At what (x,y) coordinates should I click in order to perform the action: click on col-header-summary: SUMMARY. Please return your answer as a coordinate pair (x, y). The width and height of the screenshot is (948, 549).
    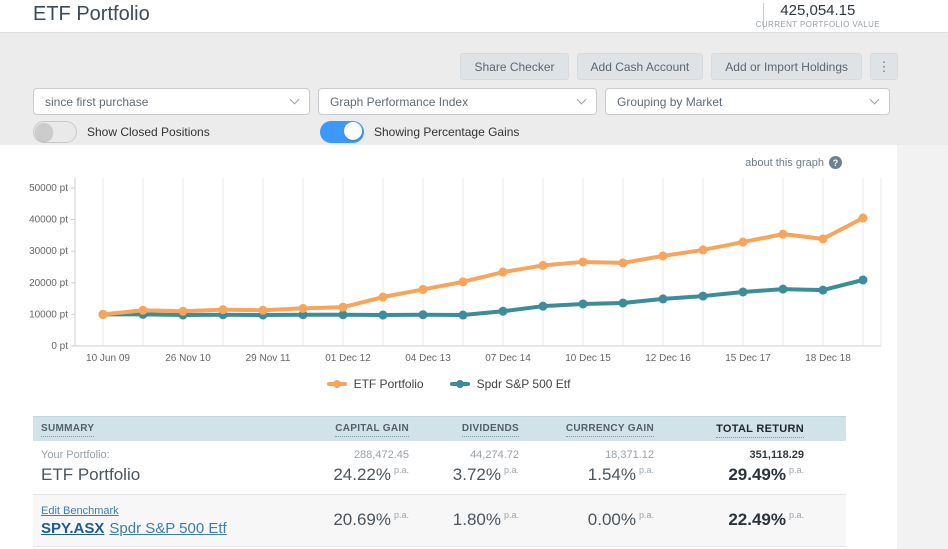
    Looking at the image, I should click on (155, 430).